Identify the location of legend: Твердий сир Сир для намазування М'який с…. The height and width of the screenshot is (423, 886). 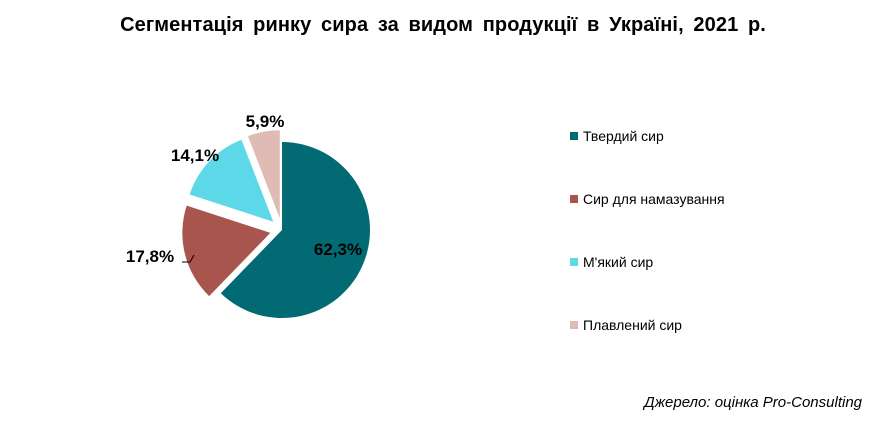
(647, 254).